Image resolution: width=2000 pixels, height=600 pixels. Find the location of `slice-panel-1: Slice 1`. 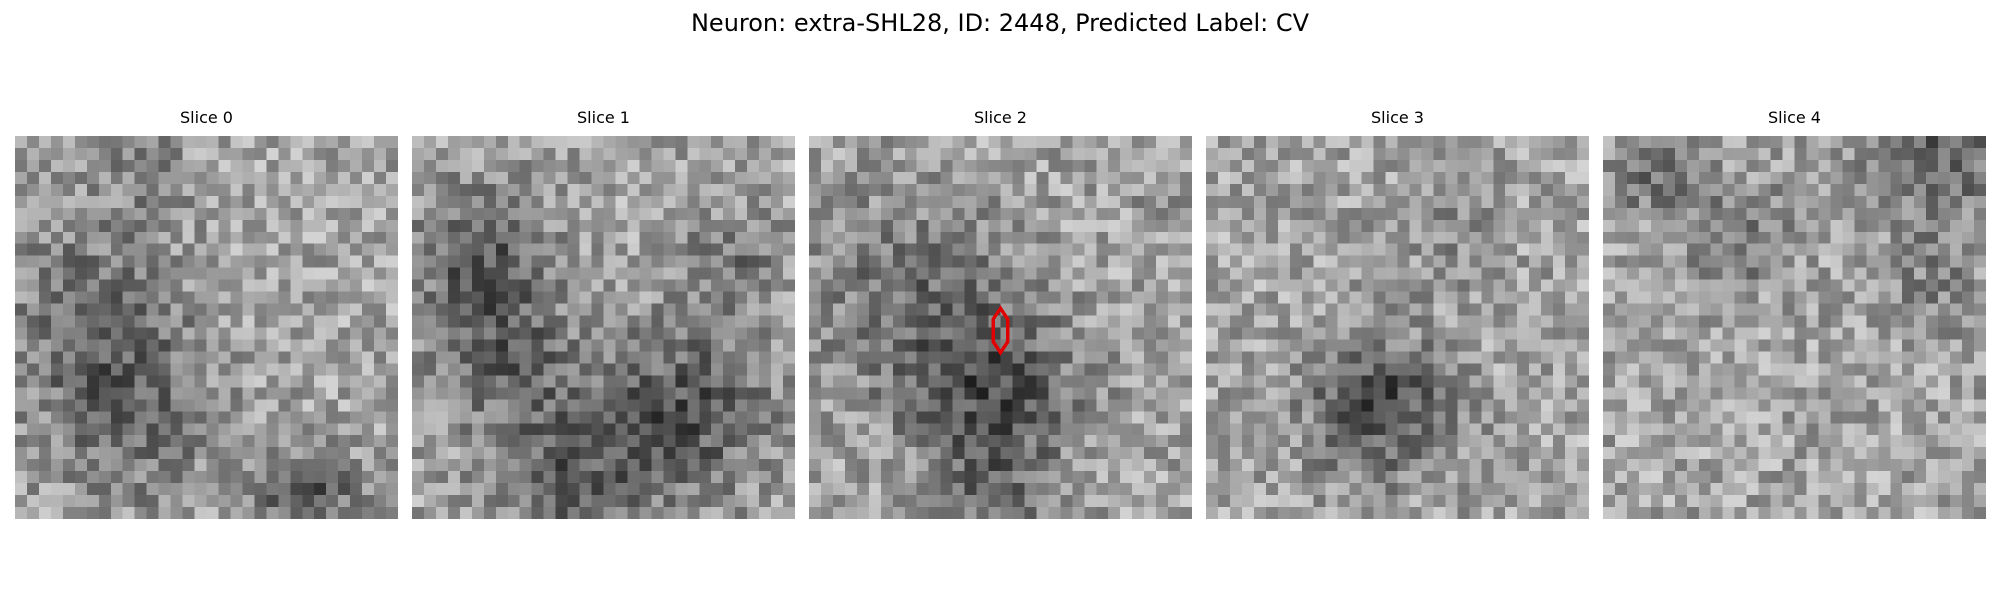

slice-panel-1: Slice 1 is located at coordinates (603, 313).